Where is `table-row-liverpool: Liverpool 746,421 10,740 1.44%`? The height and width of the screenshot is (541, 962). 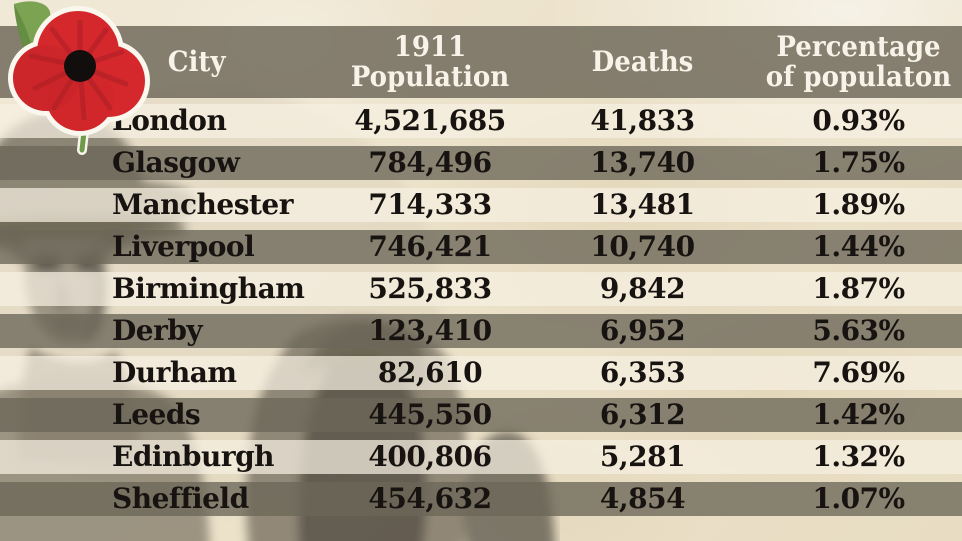 table-row-liverpool: Liverpool 746,421 10,740 1.44% is located at coordinates (481, 247).